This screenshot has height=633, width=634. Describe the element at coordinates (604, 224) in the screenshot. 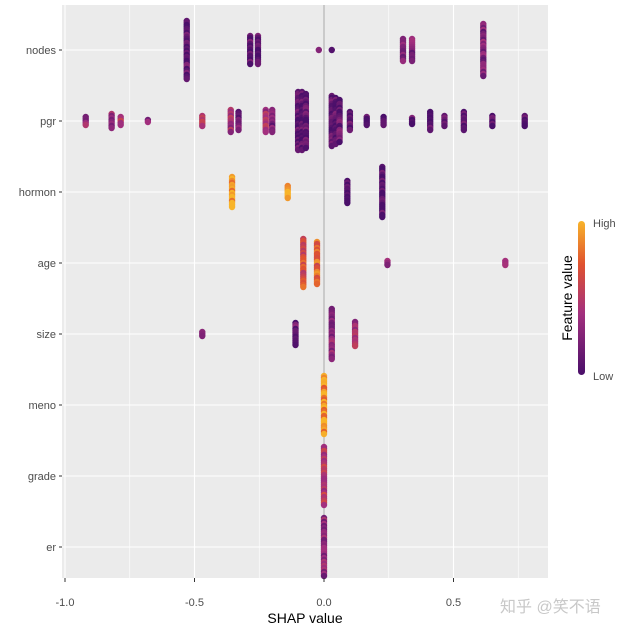

I see `legend-high-label: High` at that location.